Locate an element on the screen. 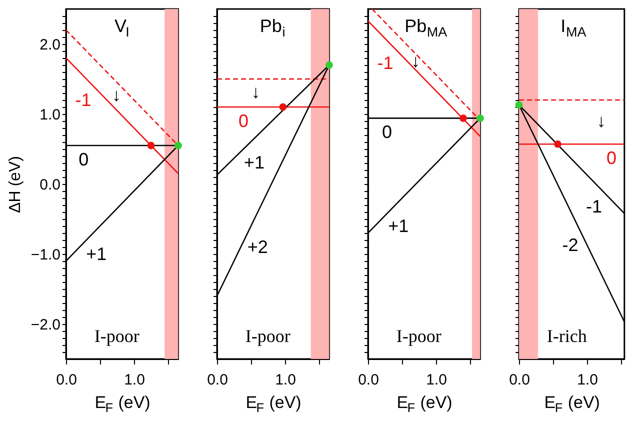 This screenshot has width=627, height=438. annotation: I-rich is located at coordinates (566, 336).